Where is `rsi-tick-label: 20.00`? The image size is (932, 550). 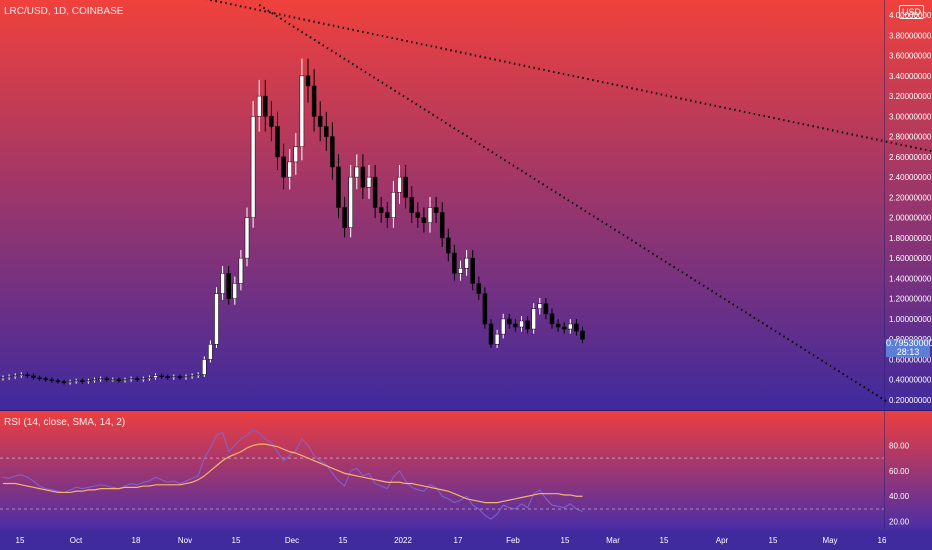 rsi-tick-label: 20.00 is located at coordinates (899, 522).